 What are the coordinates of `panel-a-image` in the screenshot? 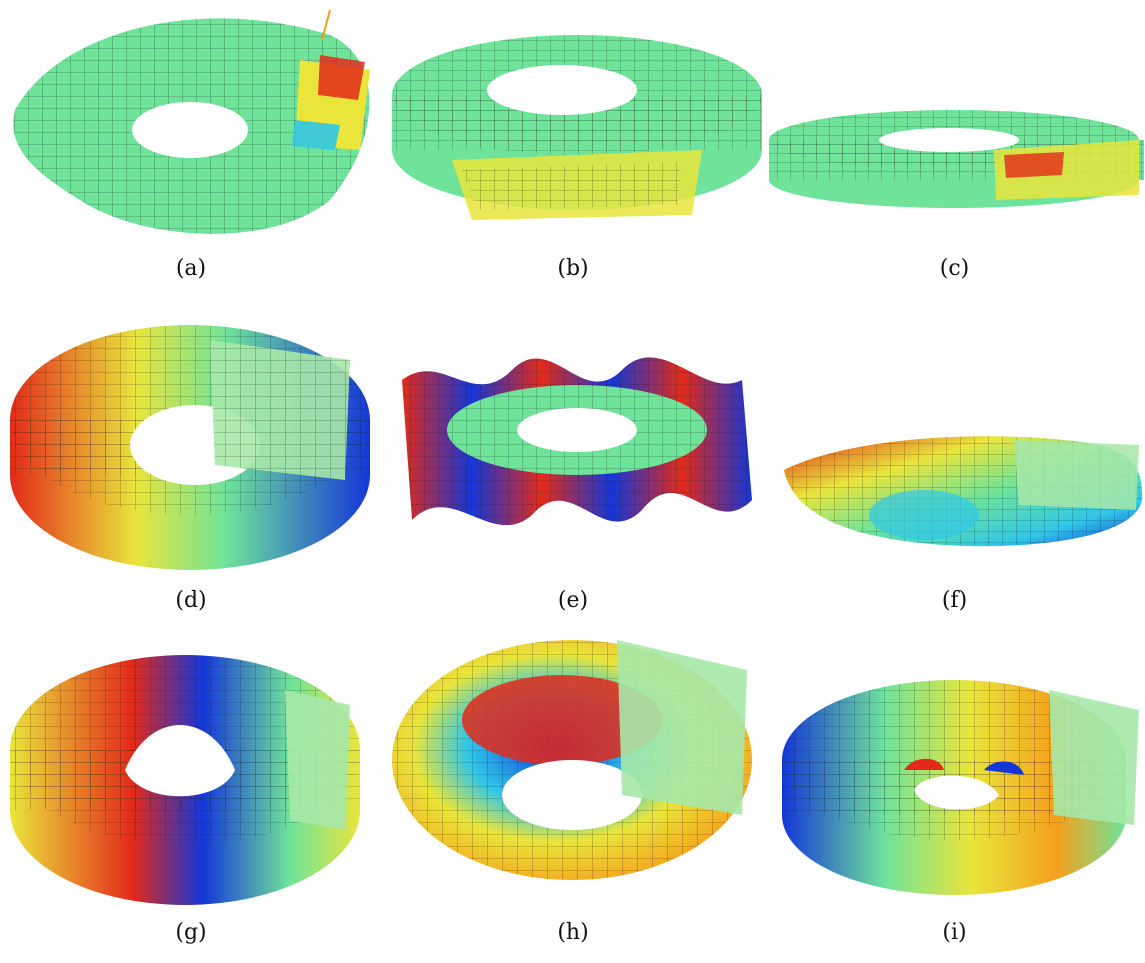 It's located at (191, 121).